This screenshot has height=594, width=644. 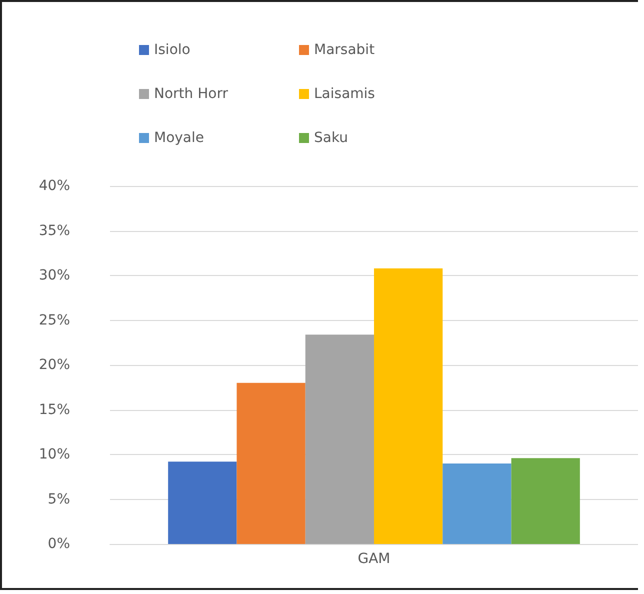 What do you see at coordinates (179, 138) in the screenshot?
I see `legend-label: Moyale` at bounding box center [179, 138].